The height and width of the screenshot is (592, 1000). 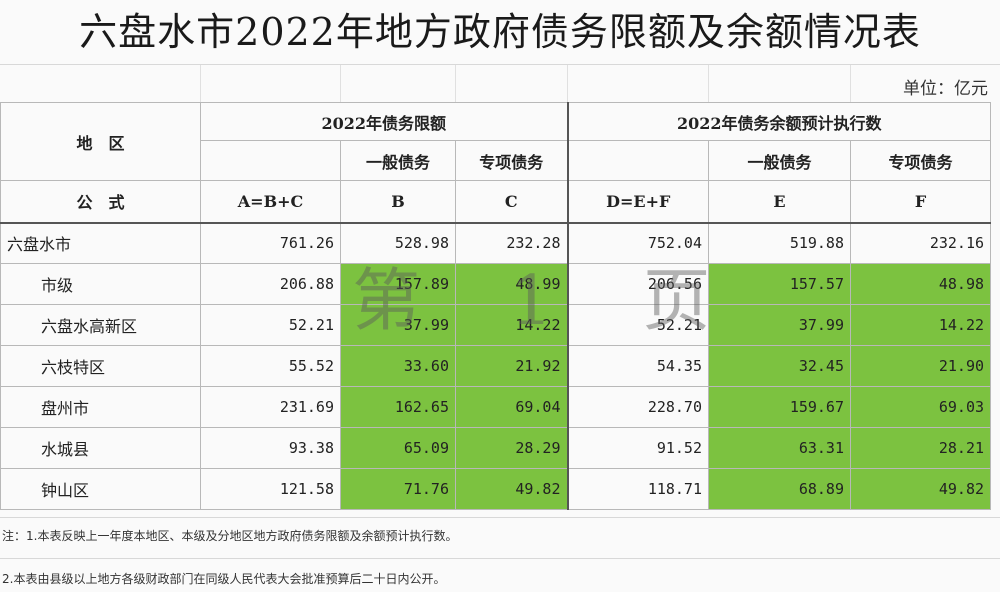 I want to click on balance-general: 519.88, so click(x=779, y=243).